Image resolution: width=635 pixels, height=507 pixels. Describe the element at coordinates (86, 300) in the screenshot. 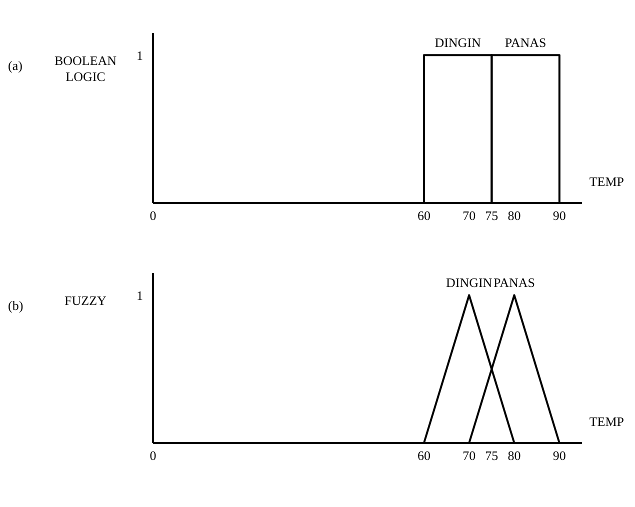

I see `y-axis-title: FUZZY` at that location.